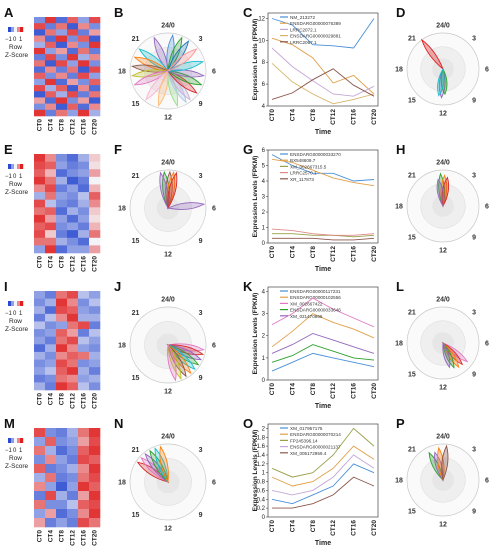 The height and width of the screenshot is (555, 493). I want to click on panel-letter: I, so click(6, 286).